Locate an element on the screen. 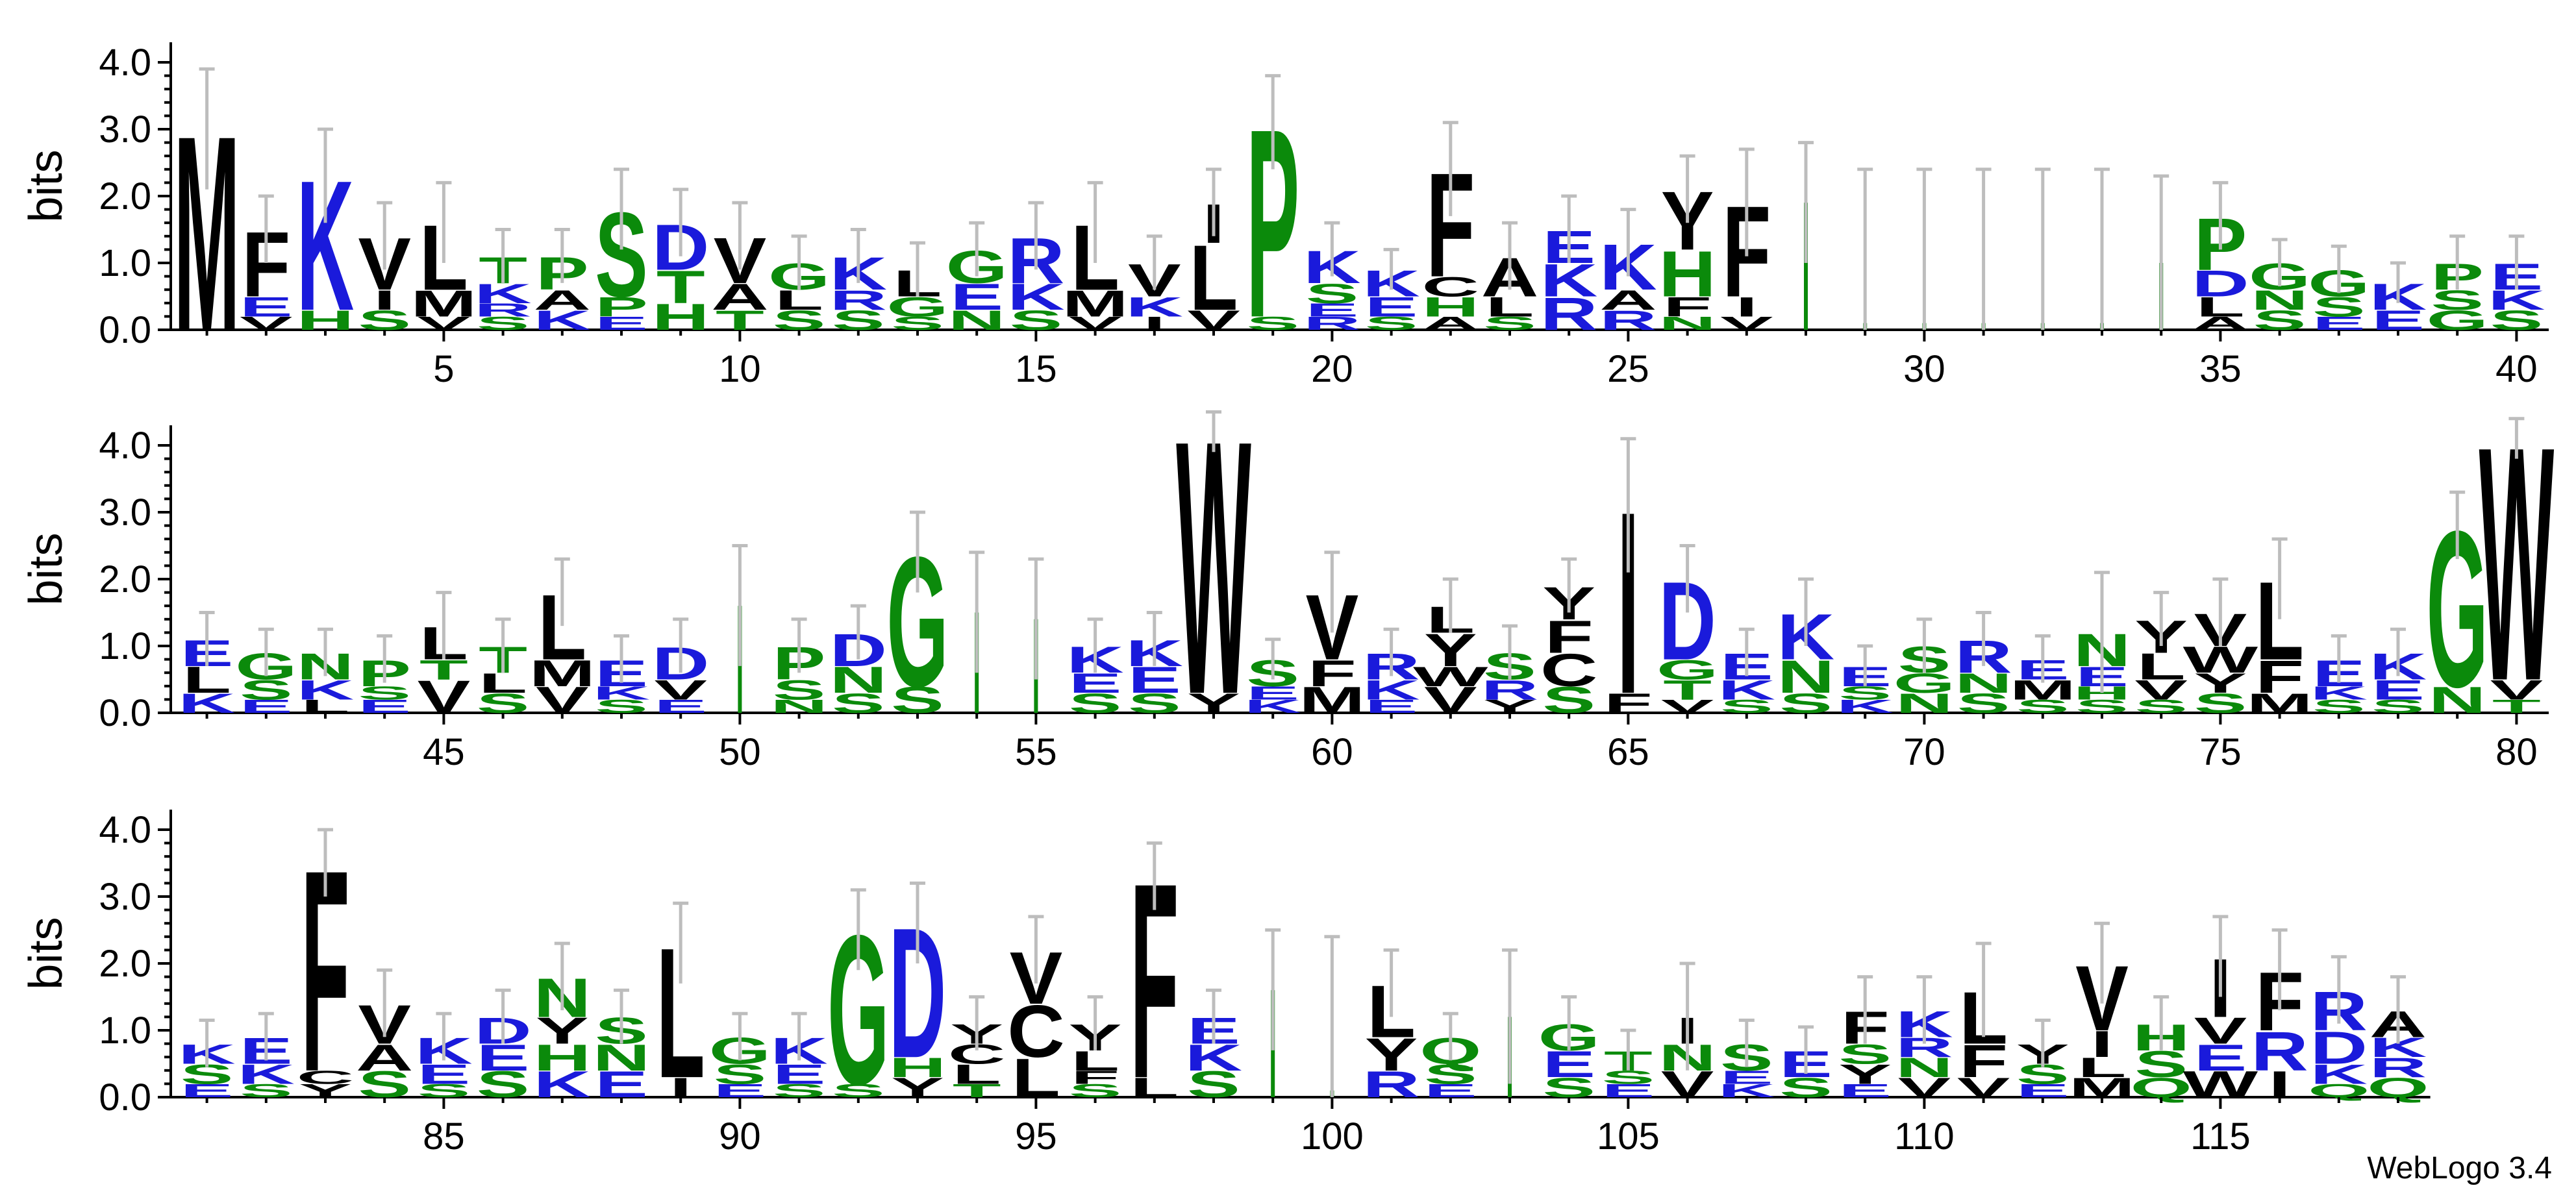 This screenshot has width=2576, height=1190. logo-column-37: ESG is located at coordinates (2339, 289).